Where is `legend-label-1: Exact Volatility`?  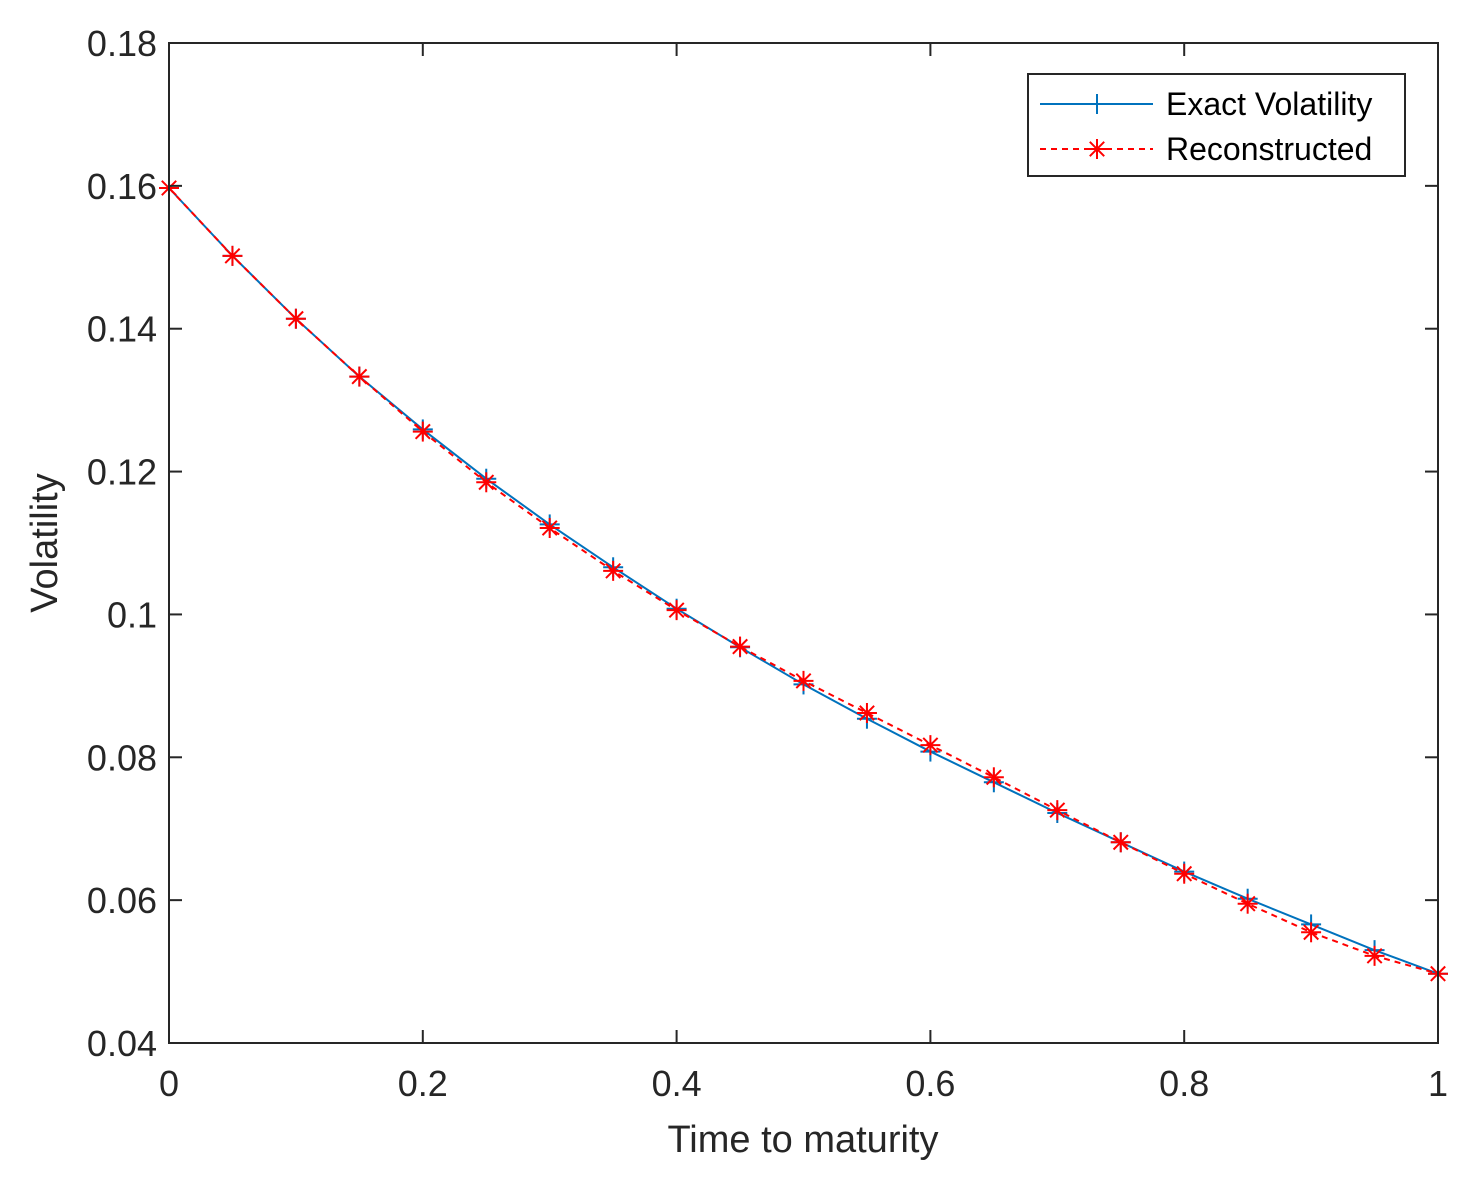
legend-label-1: Exact Volatility is located at coordinates (1269, 104).